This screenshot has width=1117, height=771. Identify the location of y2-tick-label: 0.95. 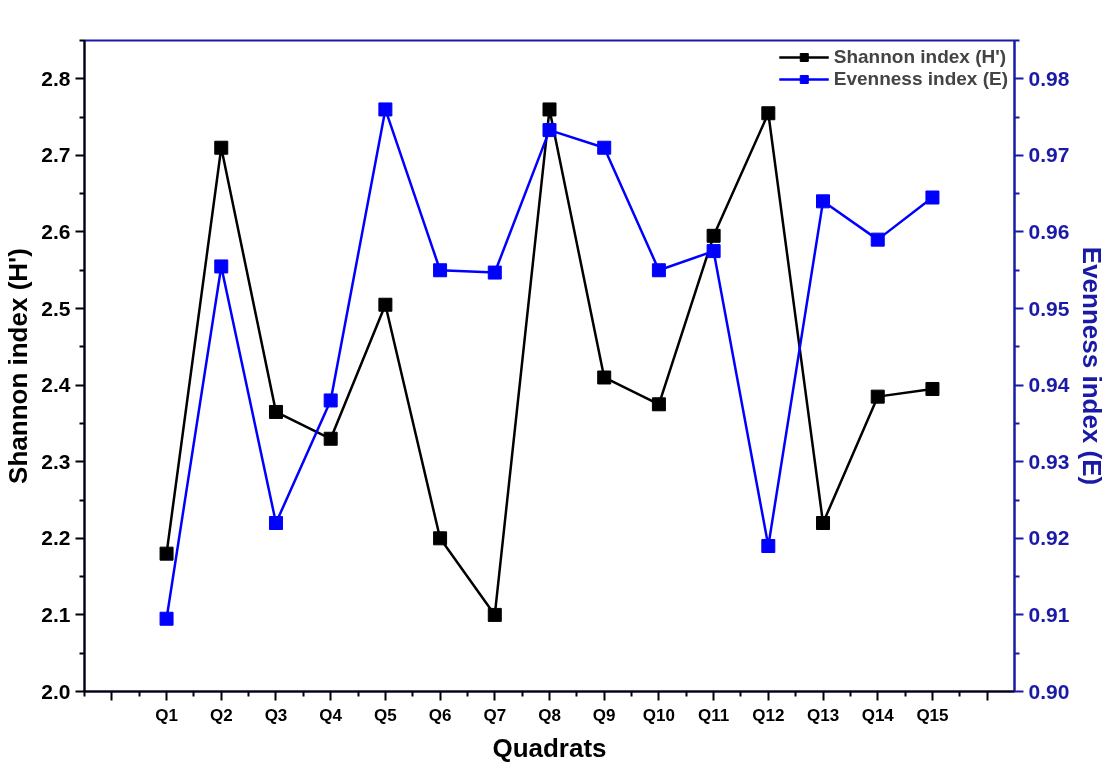
(1049, 308).